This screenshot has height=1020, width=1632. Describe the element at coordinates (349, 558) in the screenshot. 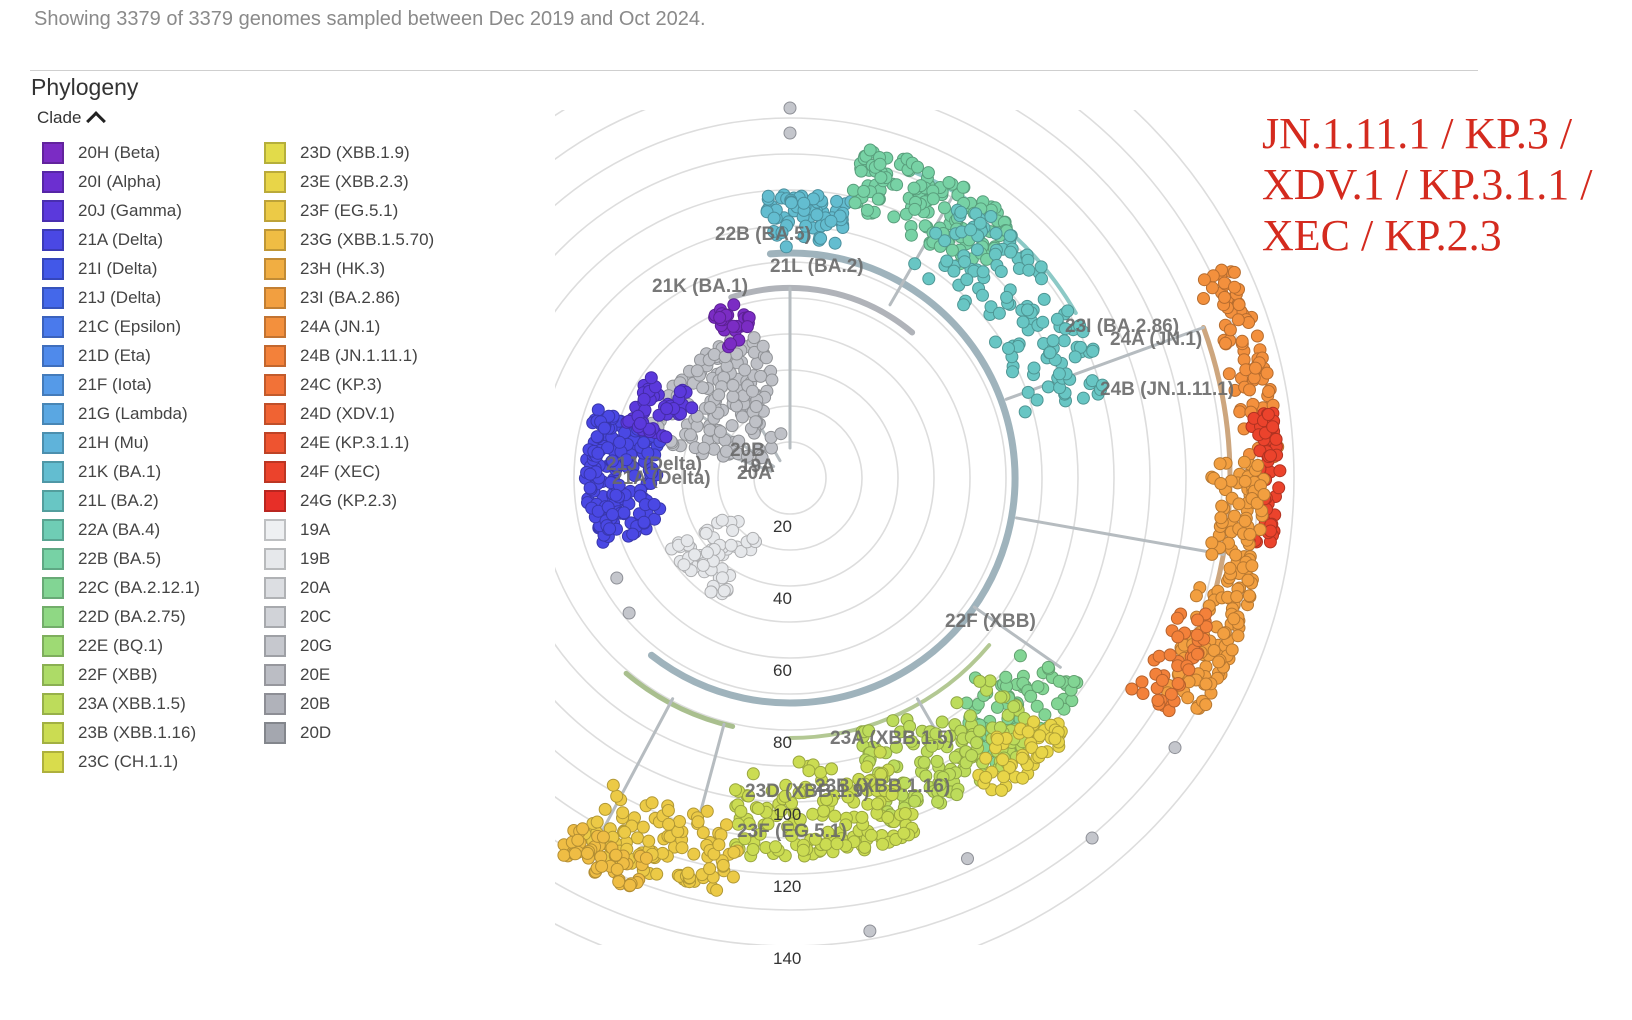

I see `legend-item: 19B` at that location.